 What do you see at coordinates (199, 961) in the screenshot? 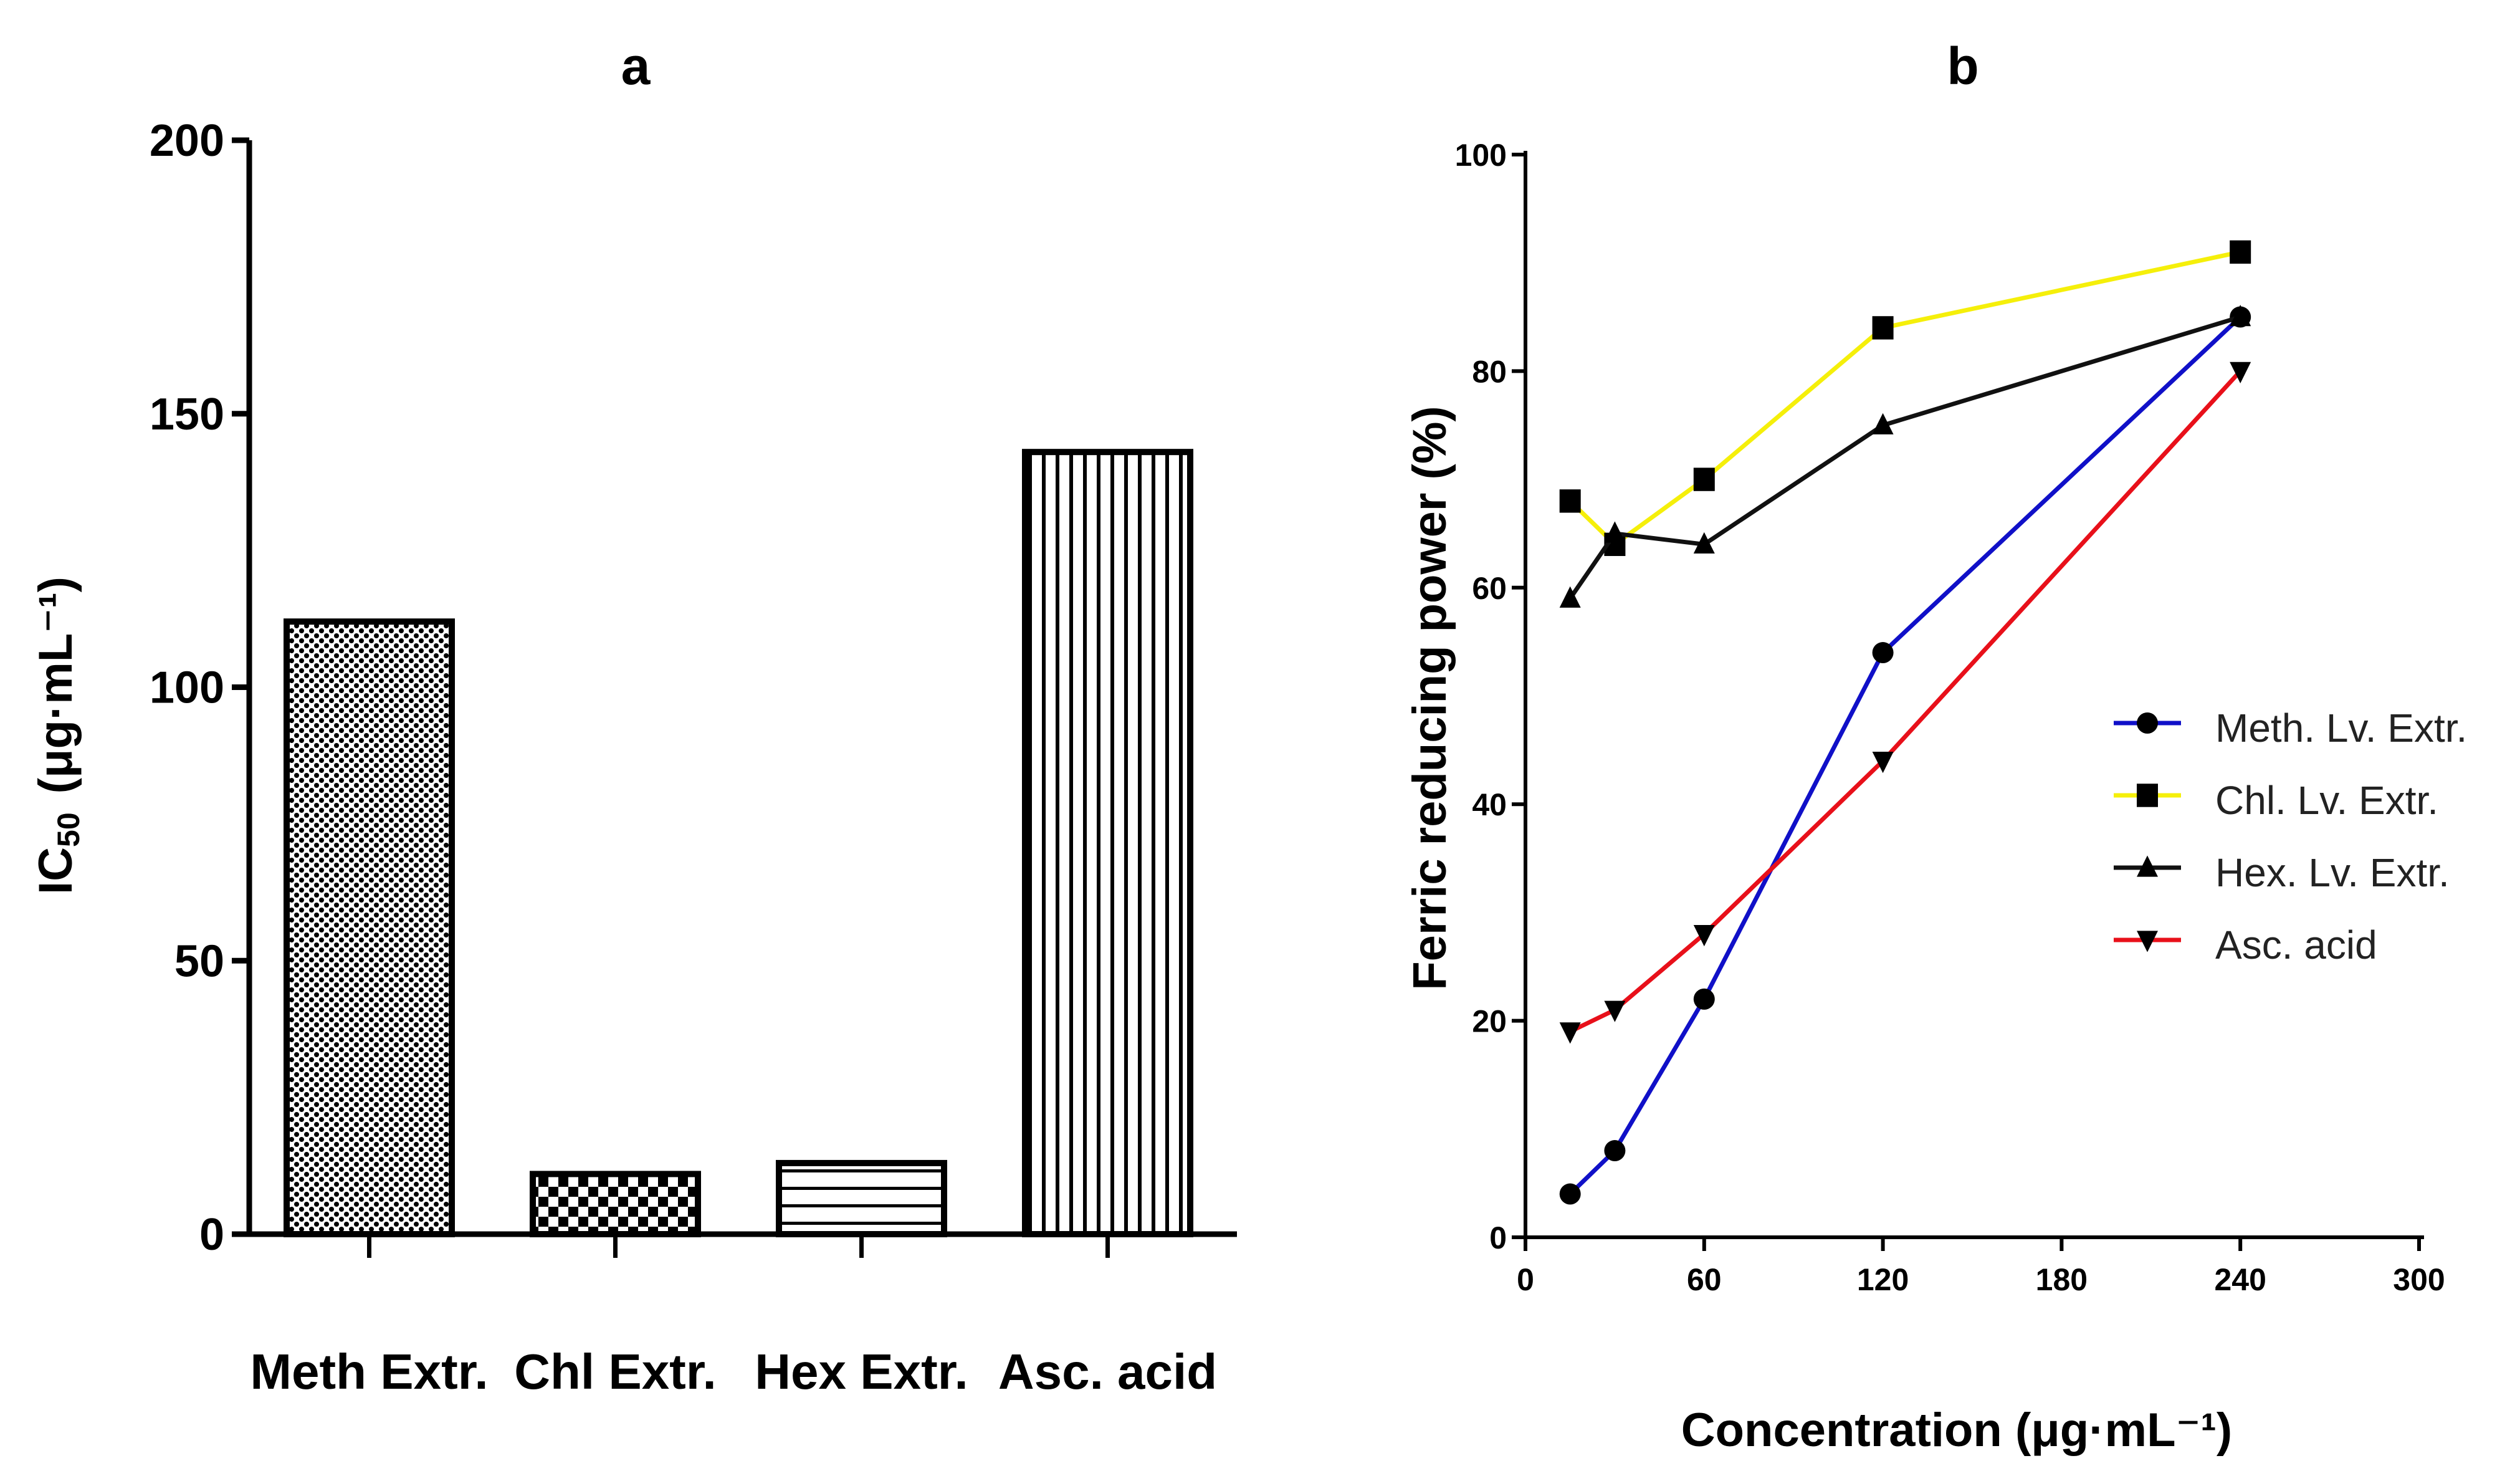
I see `y-tick-label: 50` at bounding box center [199, 961].